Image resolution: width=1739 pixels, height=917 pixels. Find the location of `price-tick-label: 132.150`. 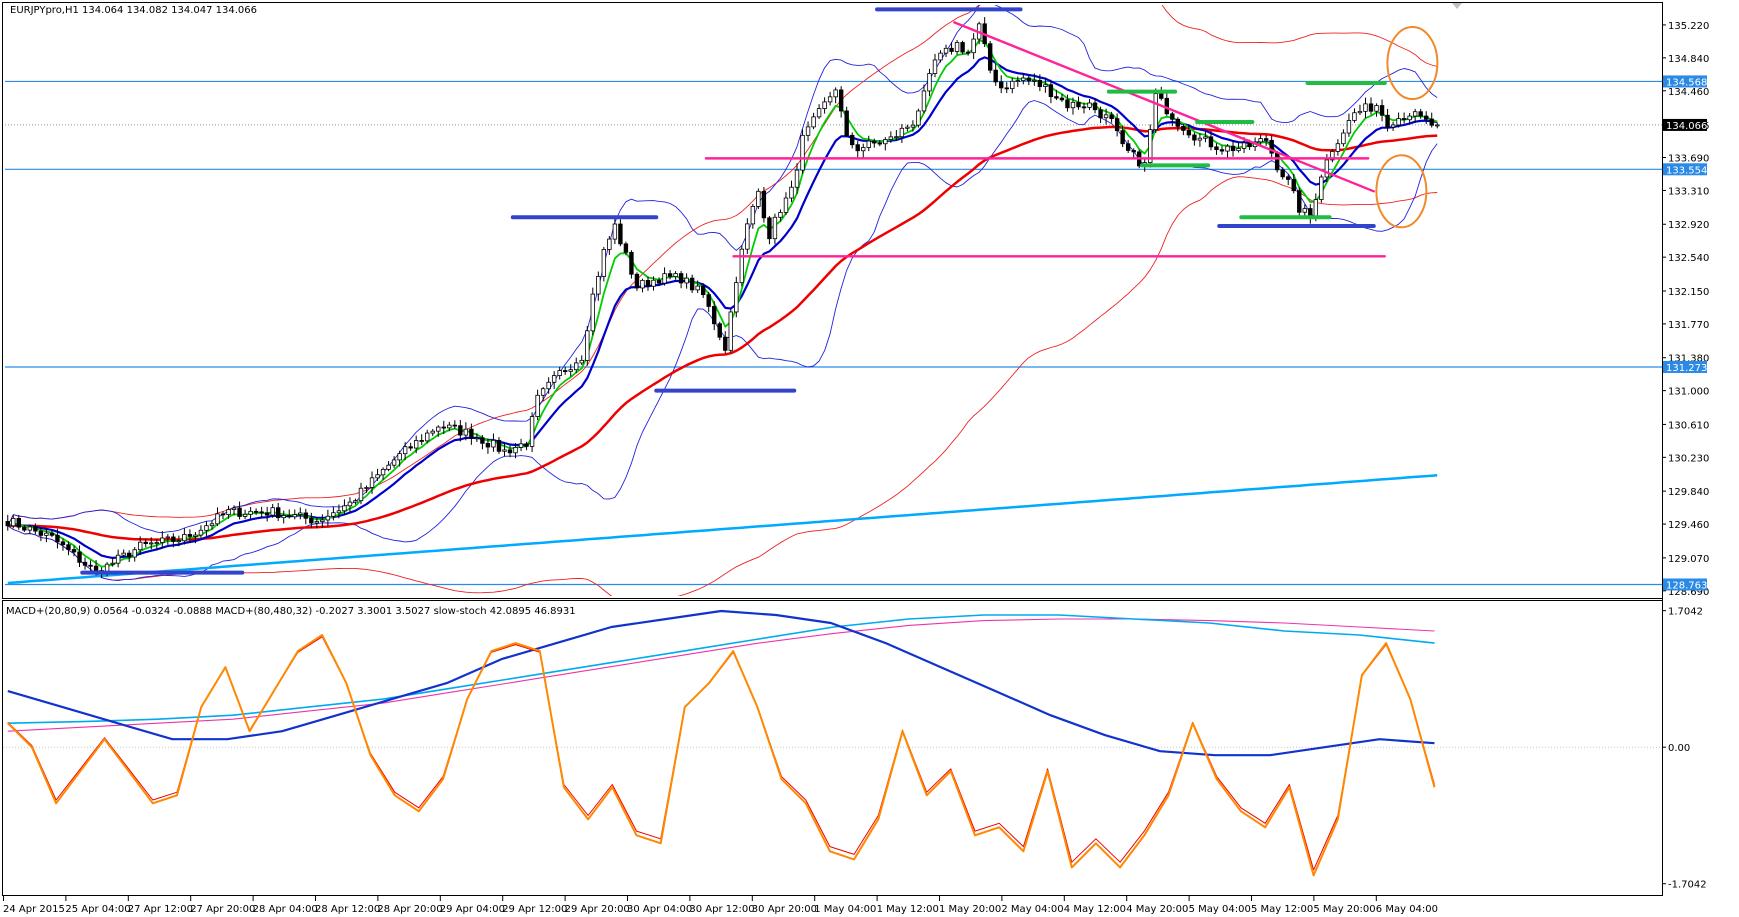

price-tick-label: 132.150 is located at coordinates (1688, 292).